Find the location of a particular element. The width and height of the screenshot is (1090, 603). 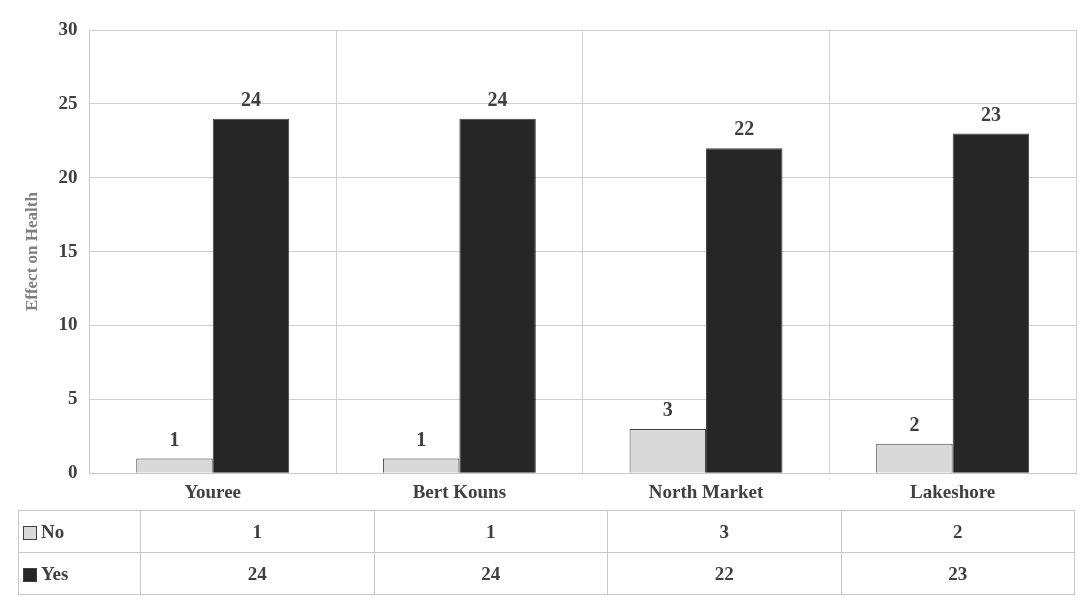

y-tick-label: 10 is located at coordinates (68, 324).